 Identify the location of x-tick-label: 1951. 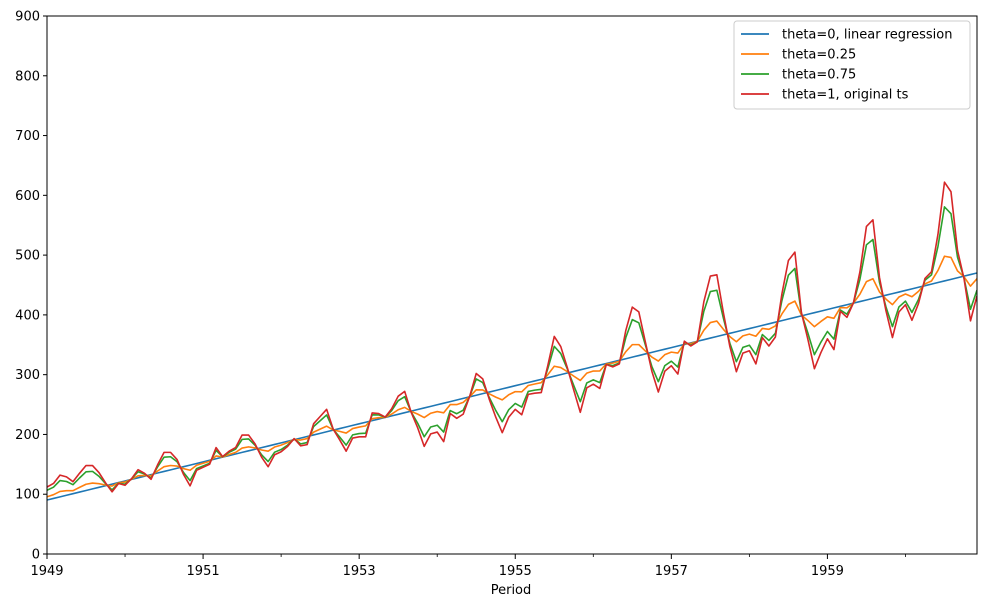
(203, 571).